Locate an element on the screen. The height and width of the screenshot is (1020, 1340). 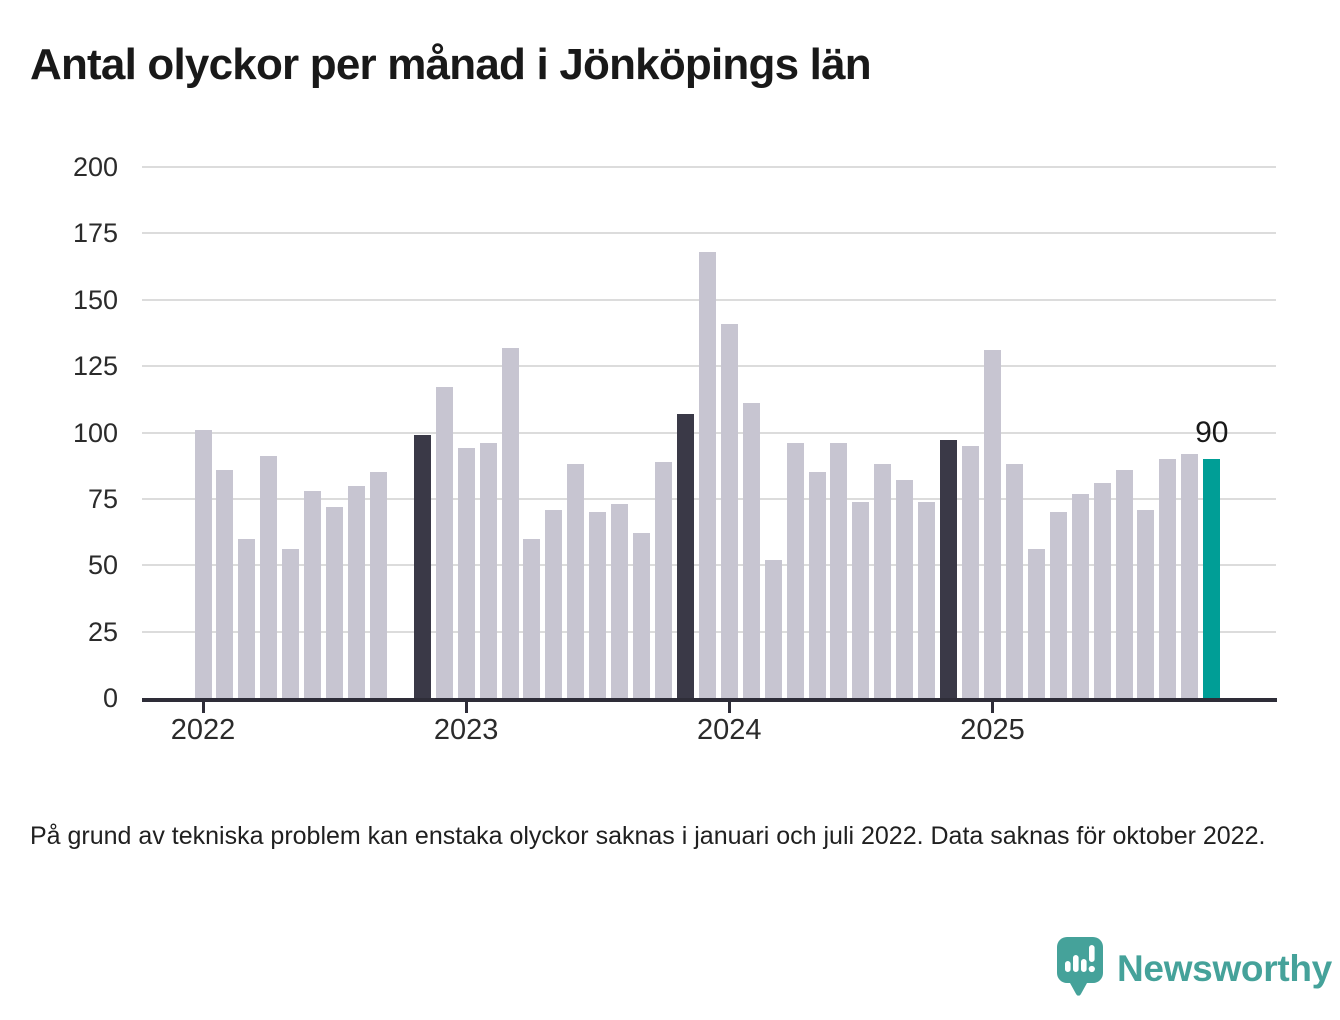
y-axis-label-125: 125 is located at coordinates (95, 366).